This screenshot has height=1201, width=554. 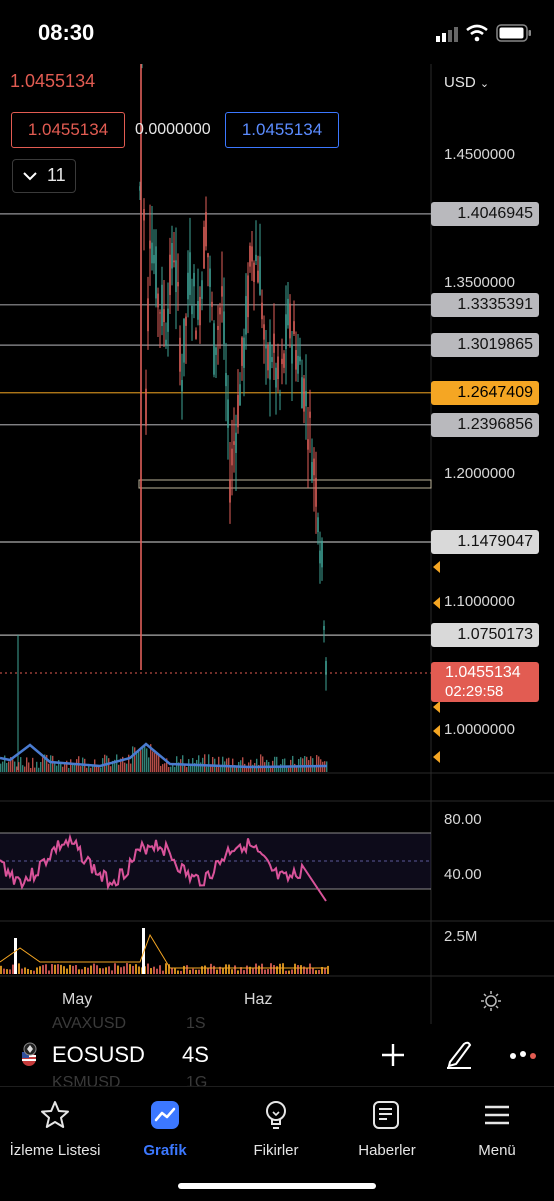 What do you see at coordinates (485, 304) in the screenshot?
I see `level-price-tag: 1.3335391` at bounding box center [485, 304].